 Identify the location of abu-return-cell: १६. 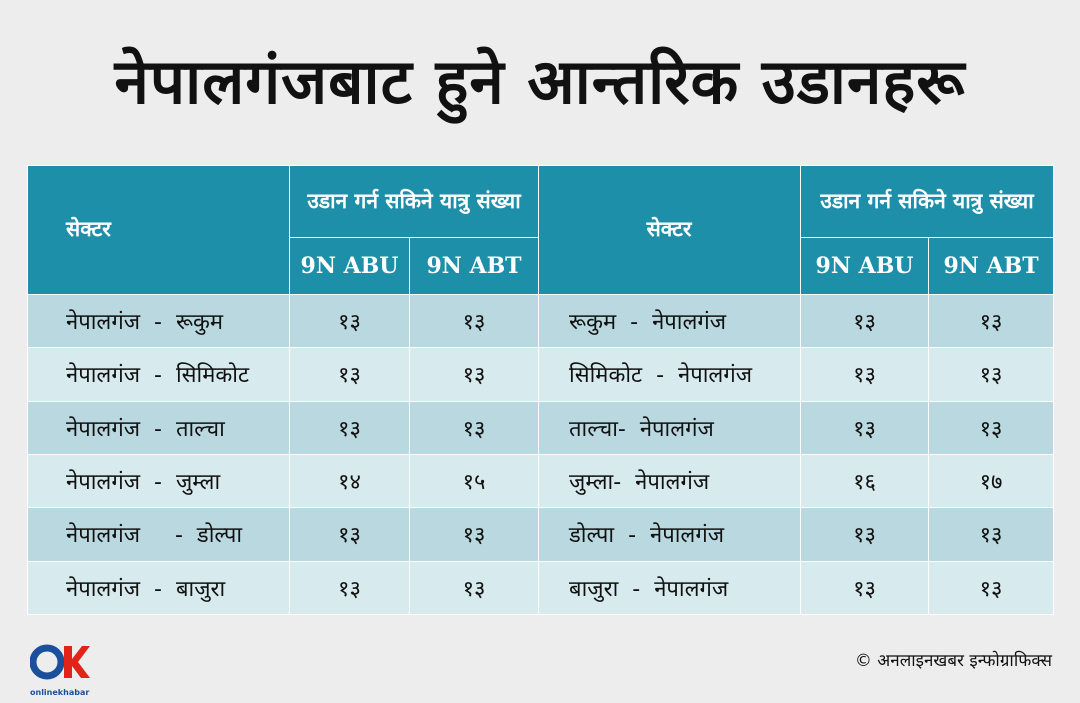
(865, 481).